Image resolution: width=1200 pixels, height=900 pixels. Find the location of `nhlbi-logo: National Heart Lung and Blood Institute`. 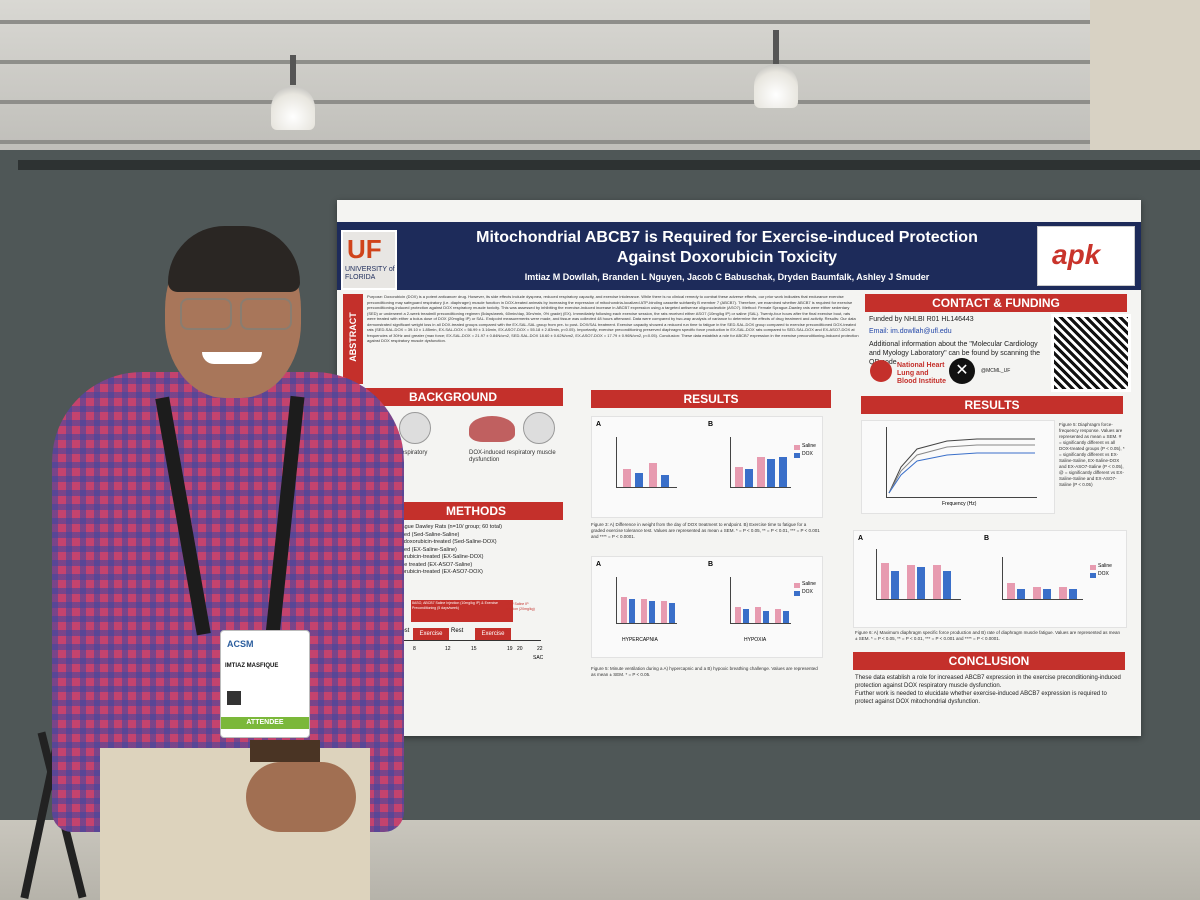

nhlbi-logo: National Heart Lung and Blood Institute is located at coordinates (921, 373).